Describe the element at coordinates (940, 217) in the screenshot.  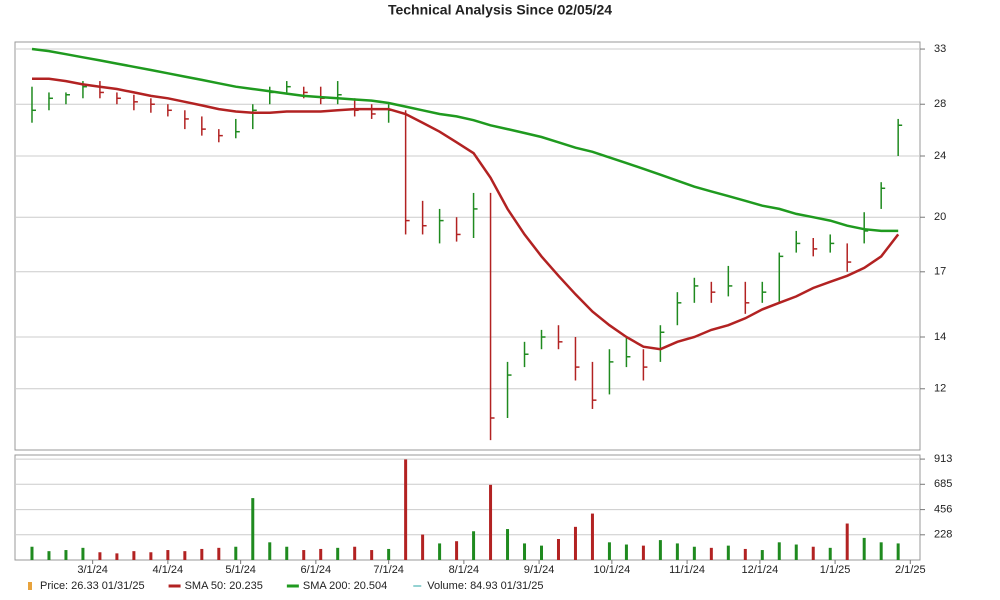
I see `y-tick-label: 20` at that location.